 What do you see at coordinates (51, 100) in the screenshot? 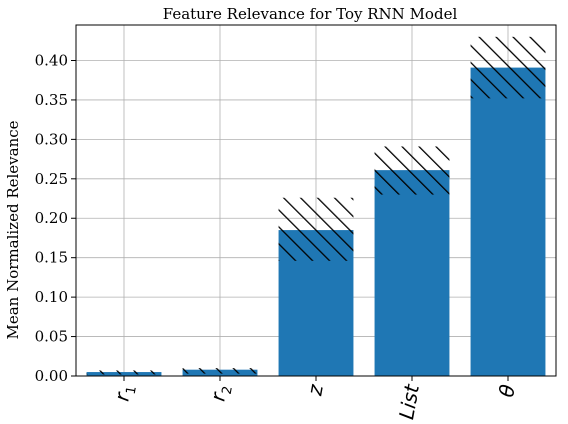
I see `y-tick-label: 0.35` at bounding box center [51, 100].